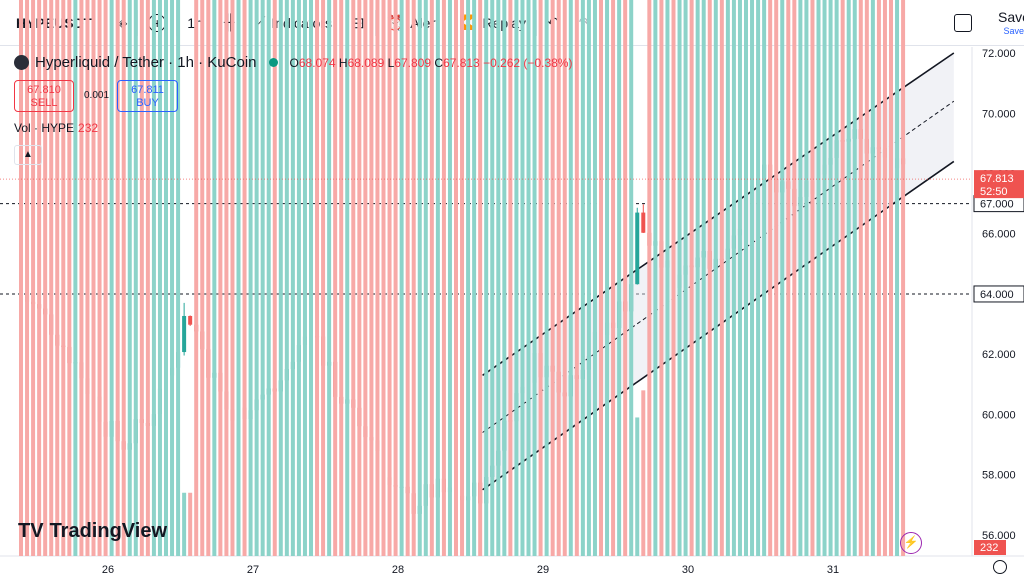  I want to click on price-tick-label: 56.000, so click(999, 536).